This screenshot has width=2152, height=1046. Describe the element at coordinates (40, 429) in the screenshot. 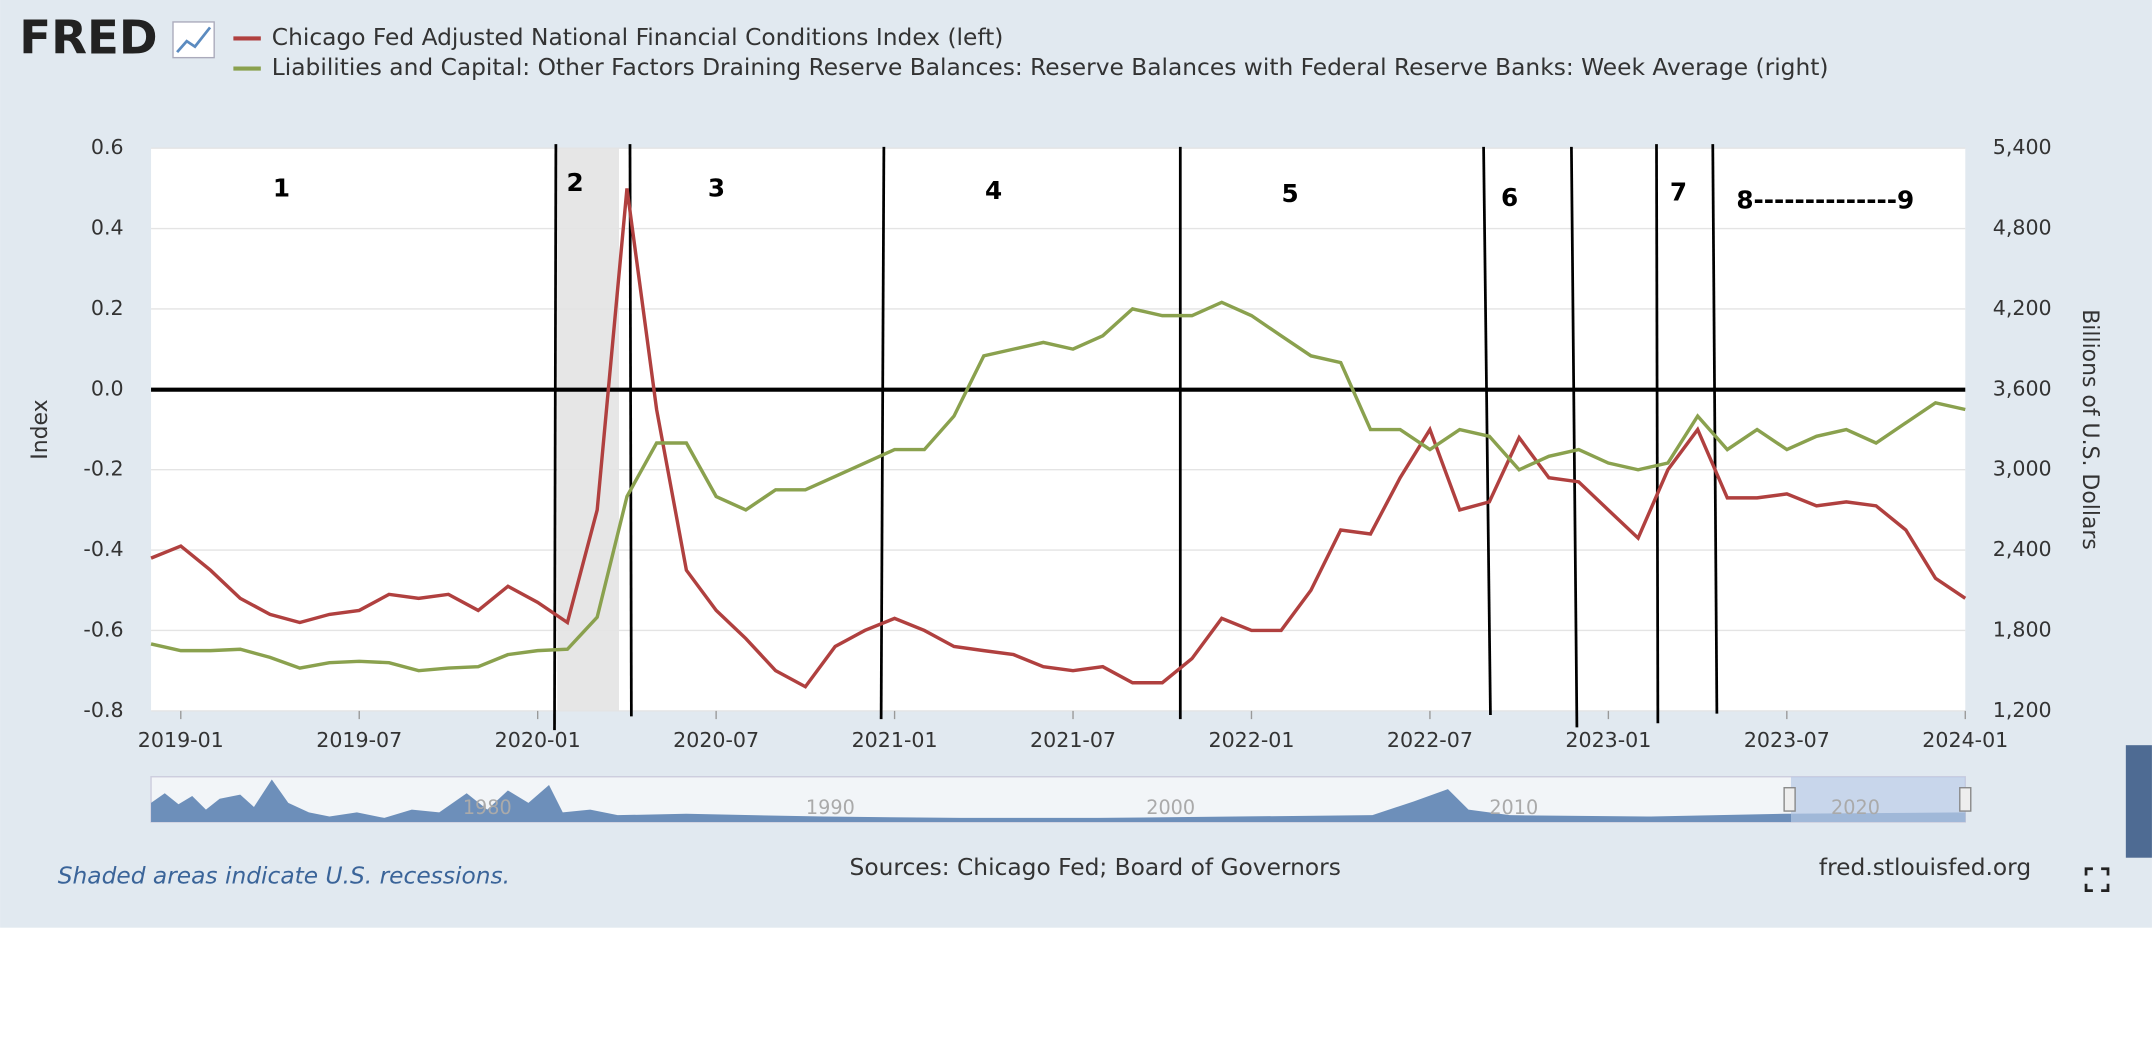

I see `y-axis-label: Index` at that location.